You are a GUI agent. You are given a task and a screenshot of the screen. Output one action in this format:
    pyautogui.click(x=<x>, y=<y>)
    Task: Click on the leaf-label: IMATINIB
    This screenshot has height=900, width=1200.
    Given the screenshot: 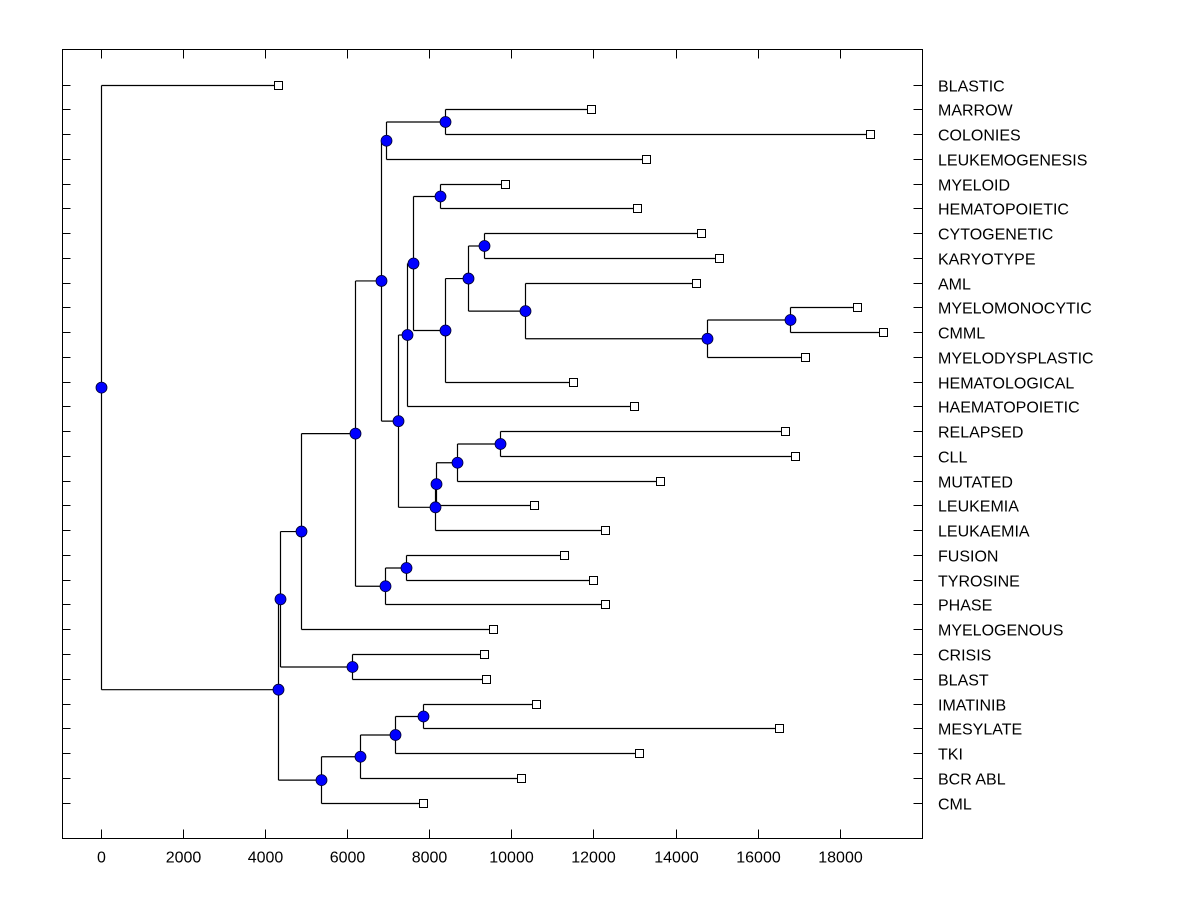 What is the action you would take?
    pyautogui.click(x=972, y=706)
    